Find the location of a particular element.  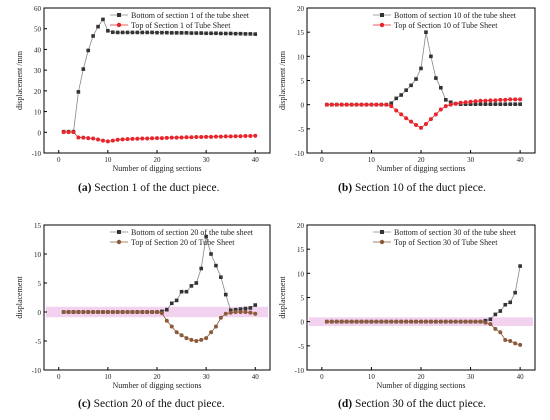

caption-d-text: Section 30 of the duct piece. is located at coordinates (420, 404).